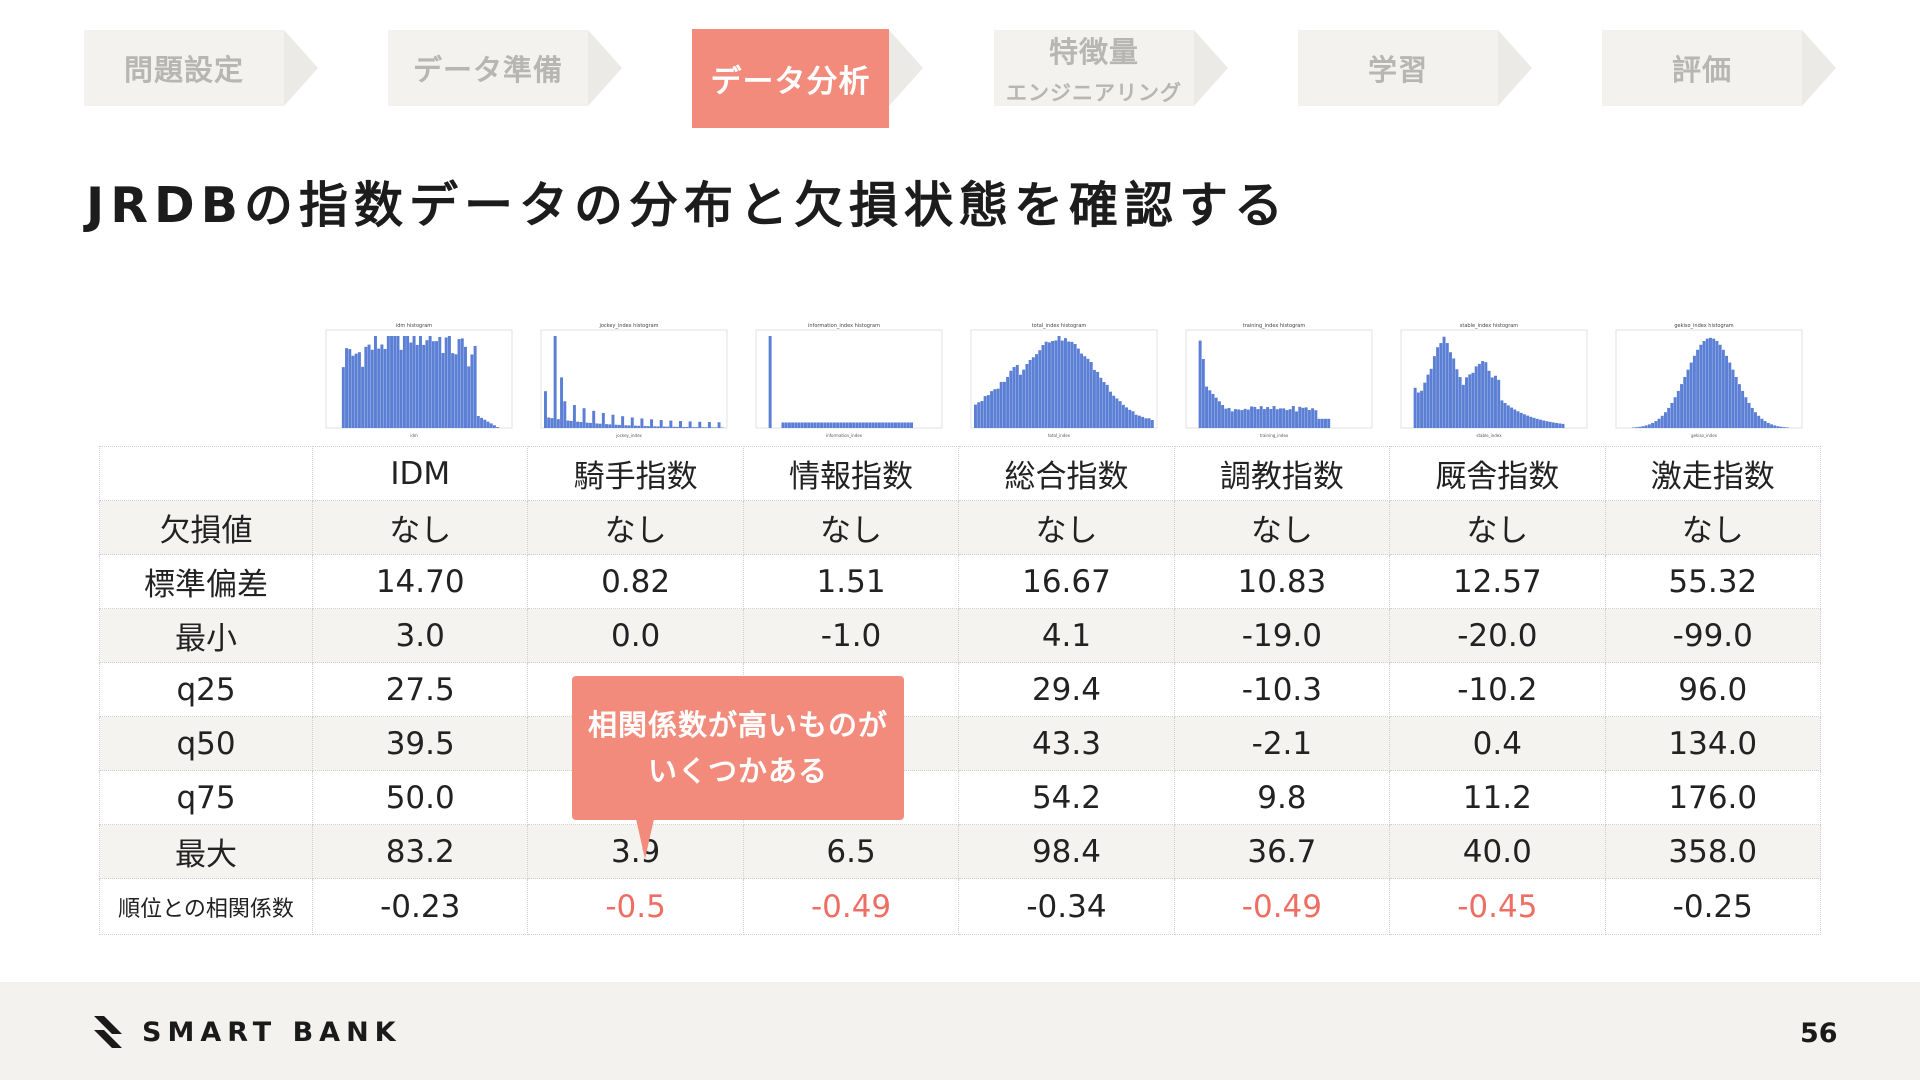 The height and width of the screenshot is (1080, 1920). I want to click on row-label: q50, so click(206, 743).